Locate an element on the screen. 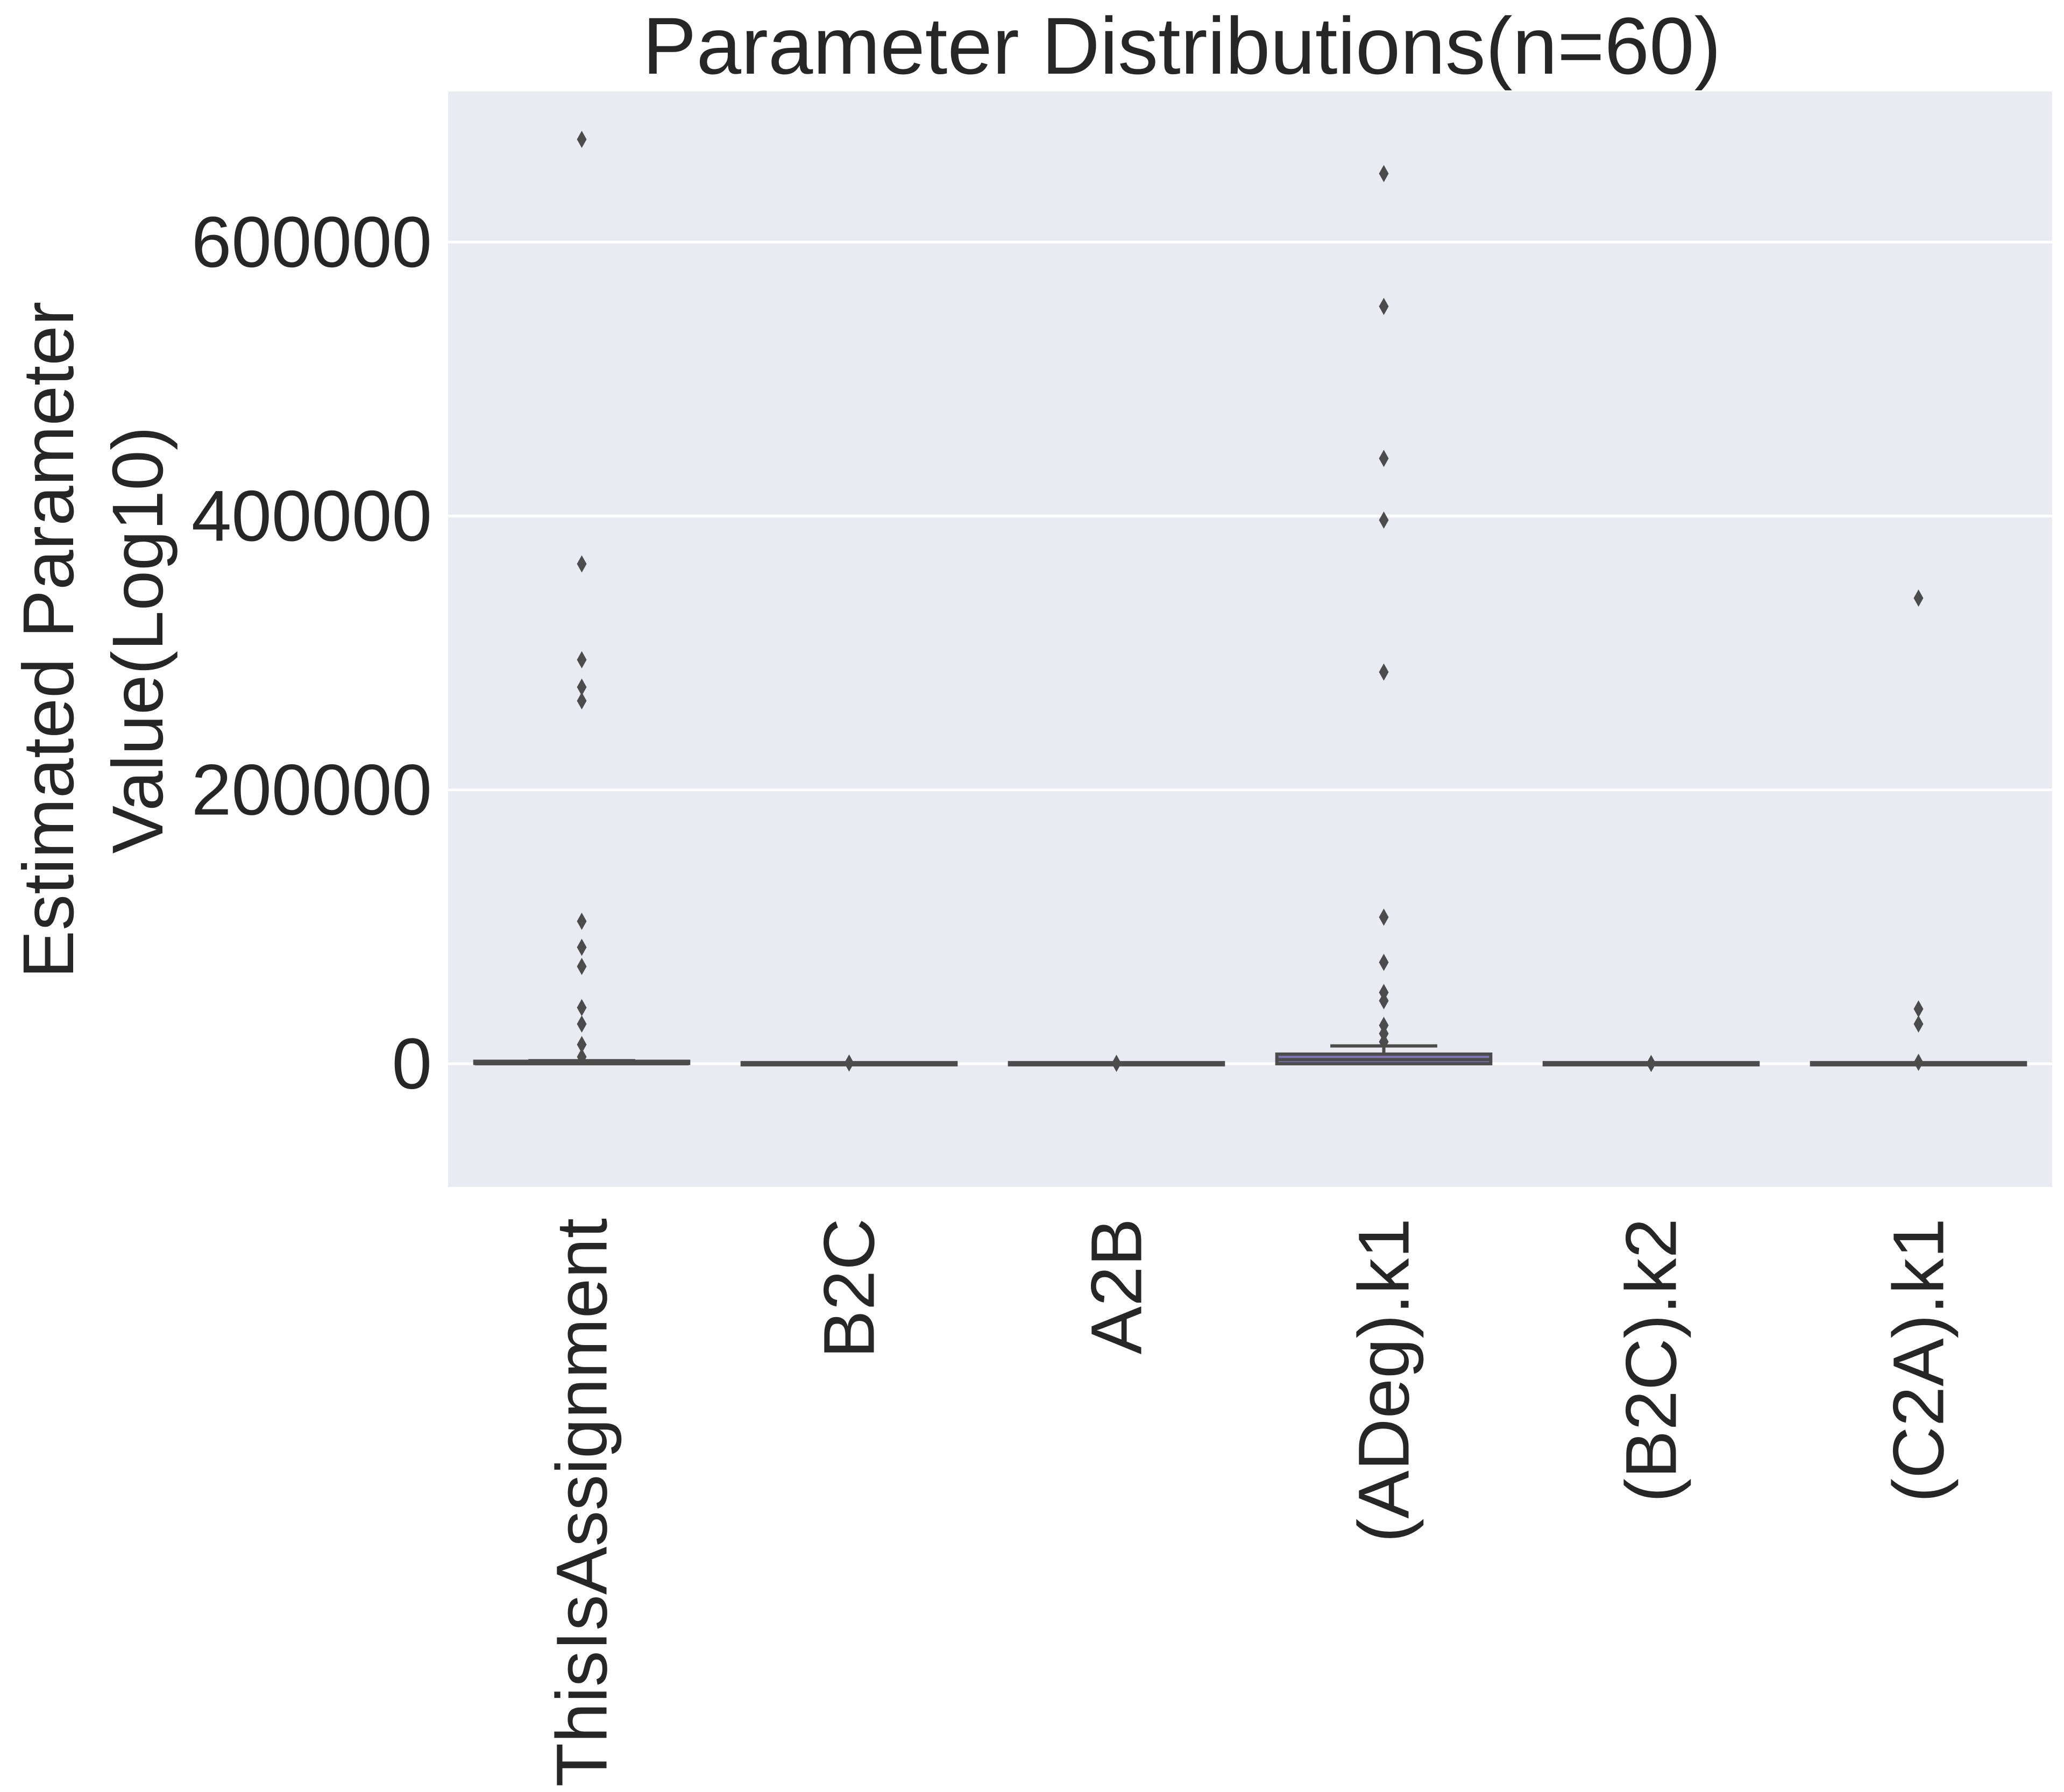  x-tick-label: ThisIsAssignment is located at coordinates (582, 1502).